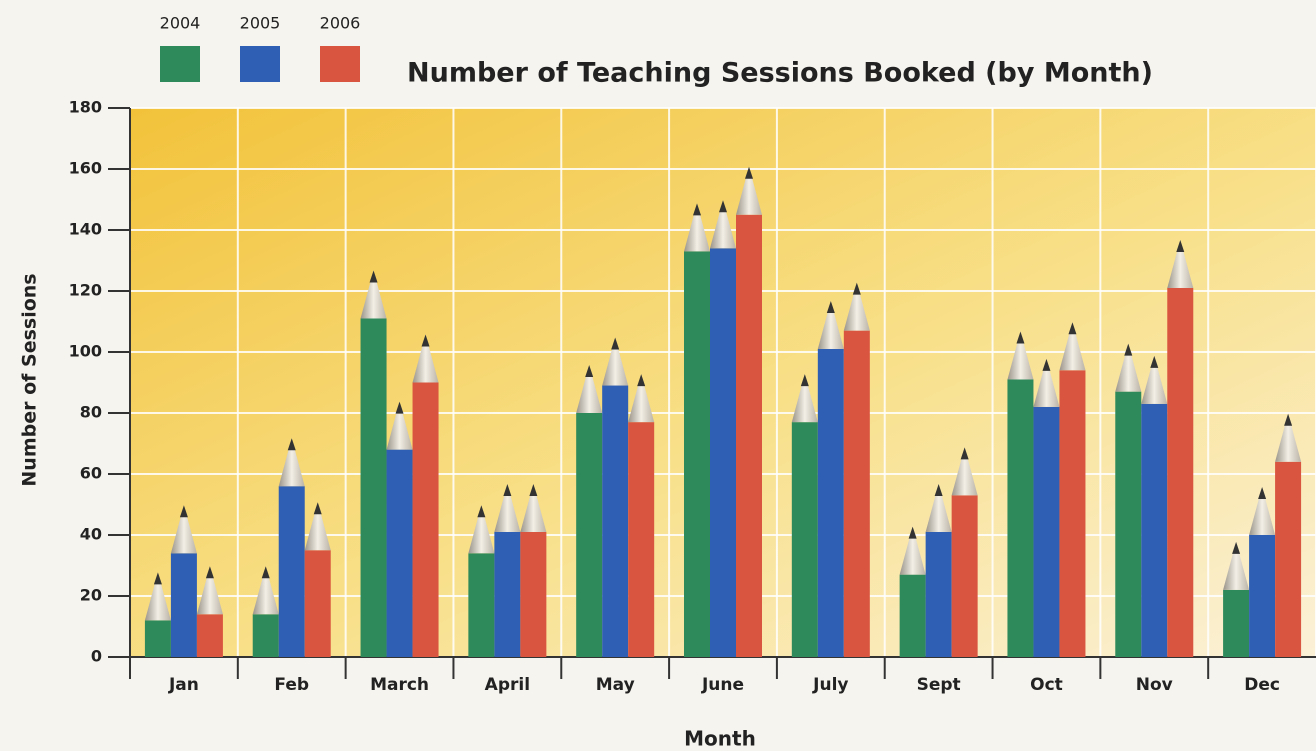 The height and width of the screenshot is (751, 1316). I want to click on x-tick-label: April, so click(507, 685).